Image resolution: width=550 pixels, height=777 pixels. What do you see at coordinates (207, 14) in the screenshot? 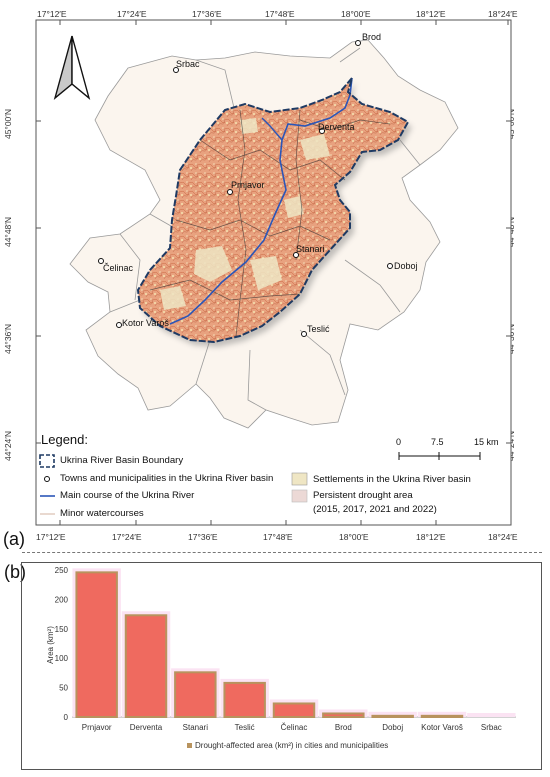
I see `lon-tick-top: 17°36′E` at bounding box center [207, 14].